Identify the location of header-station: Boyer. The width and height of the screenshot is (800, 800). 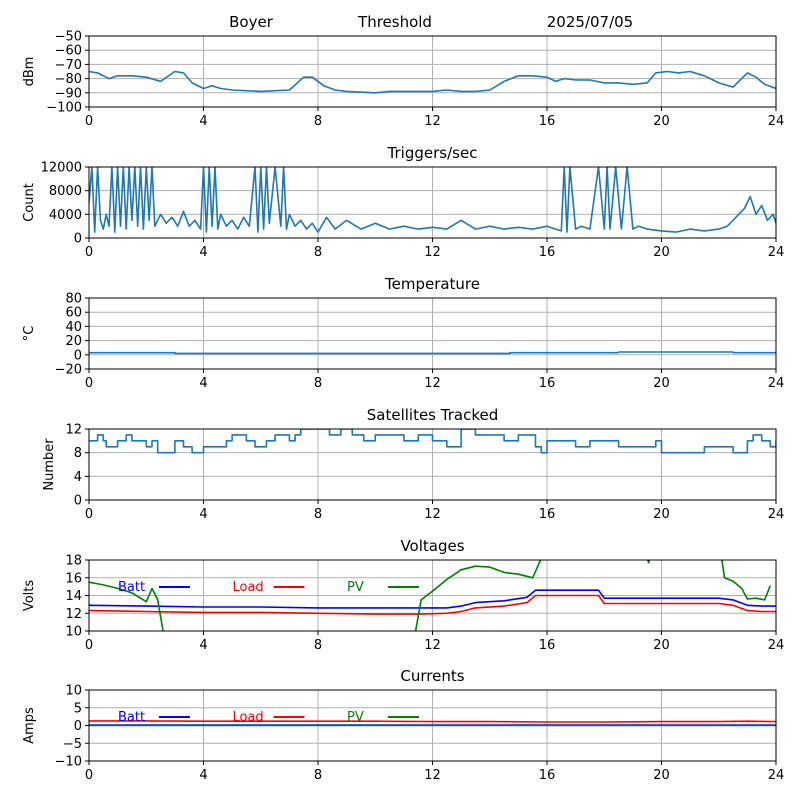
(251, 22).